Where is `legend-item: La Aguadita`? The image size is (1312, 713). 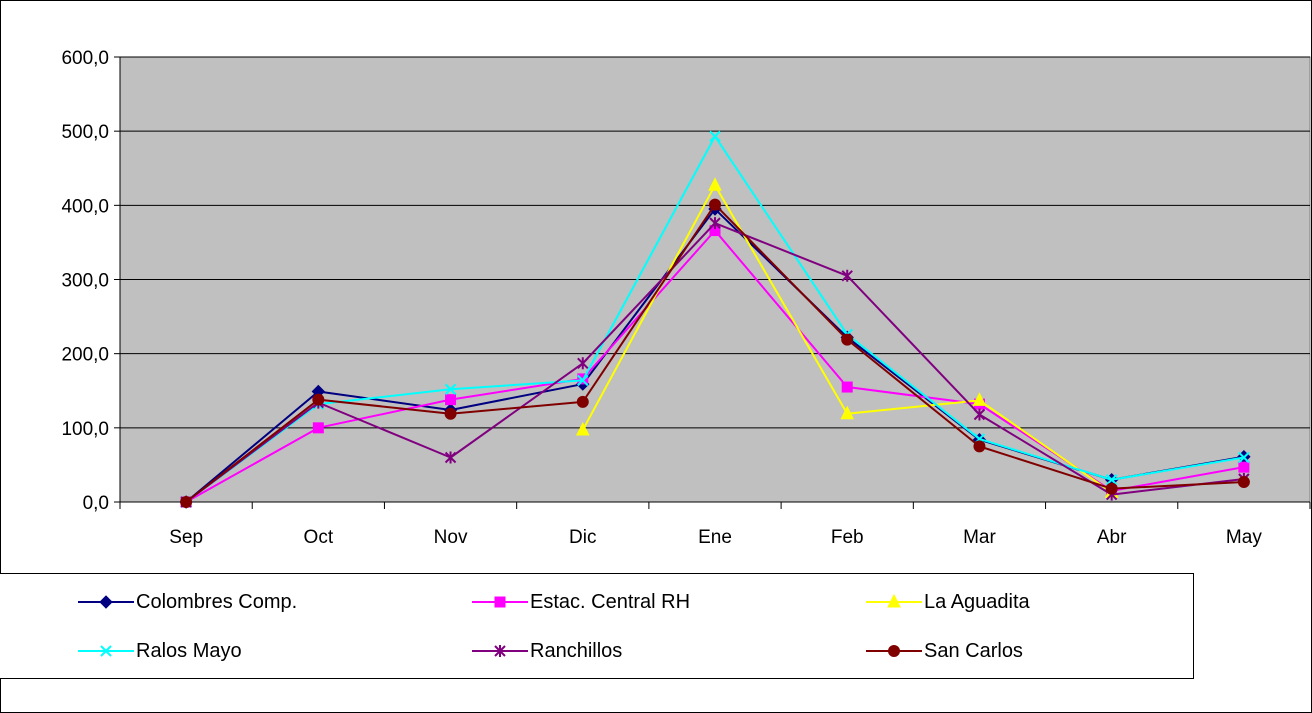
legend-item: La Aguadita is located at coordinates (948, 602).